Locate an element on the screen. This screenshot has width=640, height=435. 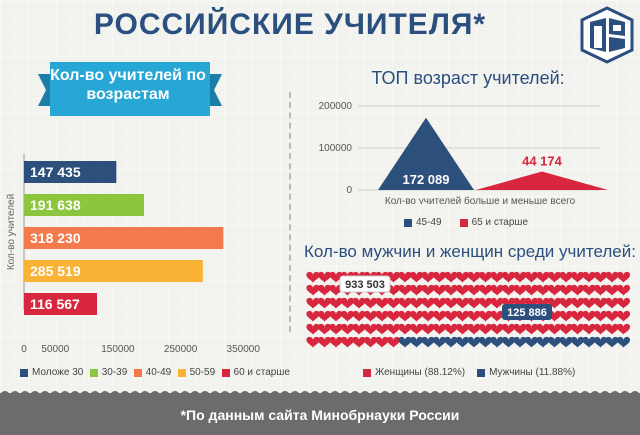
legend-label-4: 60 и старше is located at coordinates (261, 372).